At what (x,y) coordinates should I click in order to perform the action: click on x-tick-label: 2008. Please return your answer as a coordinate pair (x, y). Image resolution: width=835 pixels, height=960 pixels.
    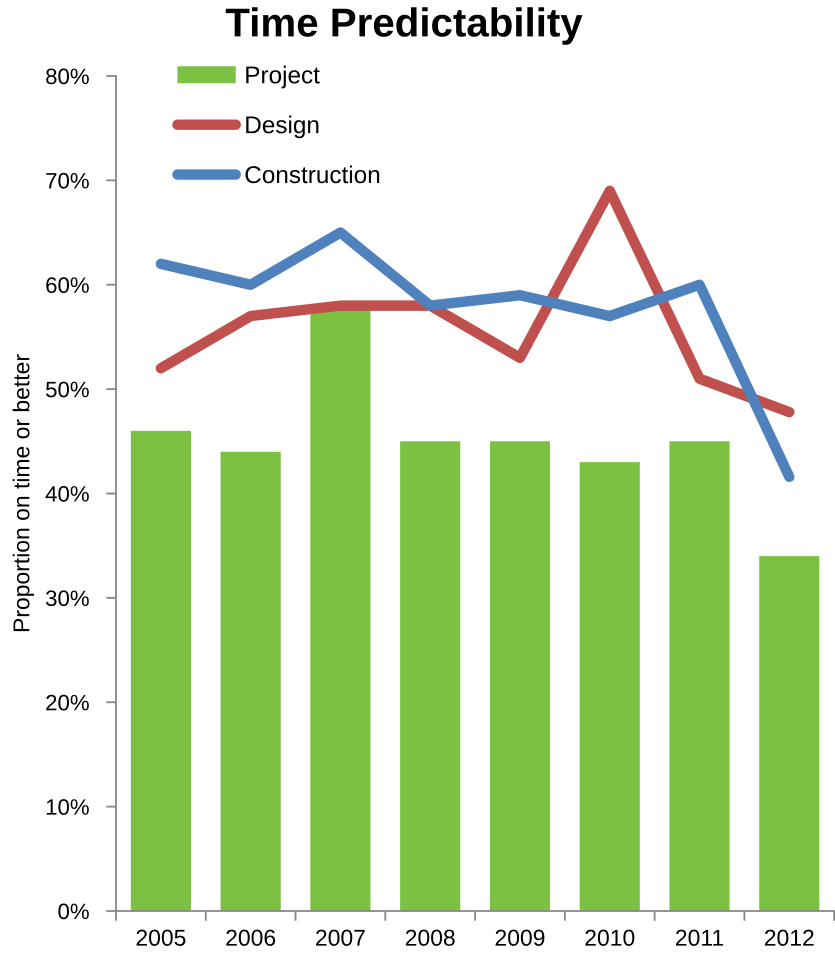
    Looking at the image, I should click on (430, 938).